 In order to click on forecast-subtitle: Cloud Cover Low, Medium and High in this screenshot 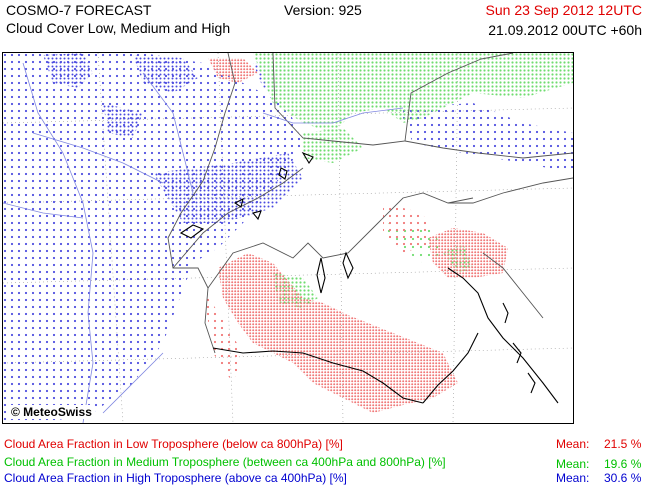, I will do `click(118, 28)`.